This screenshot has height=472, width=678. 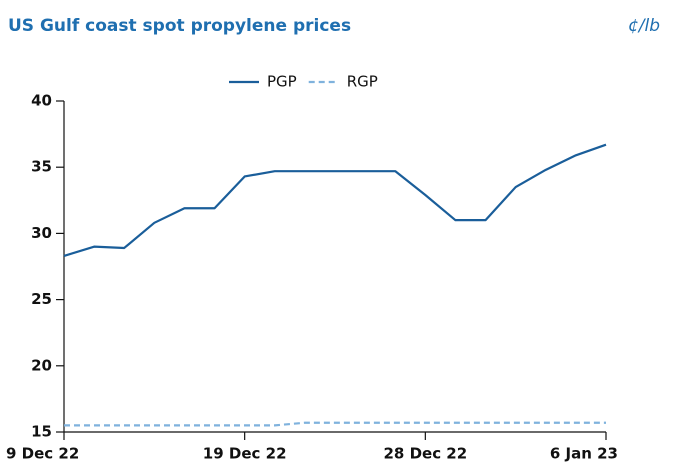 What do you see at coordinates (41, 101) in the screenshot?
I see `y-tick-label: 40` at bounding box center [41, 101].